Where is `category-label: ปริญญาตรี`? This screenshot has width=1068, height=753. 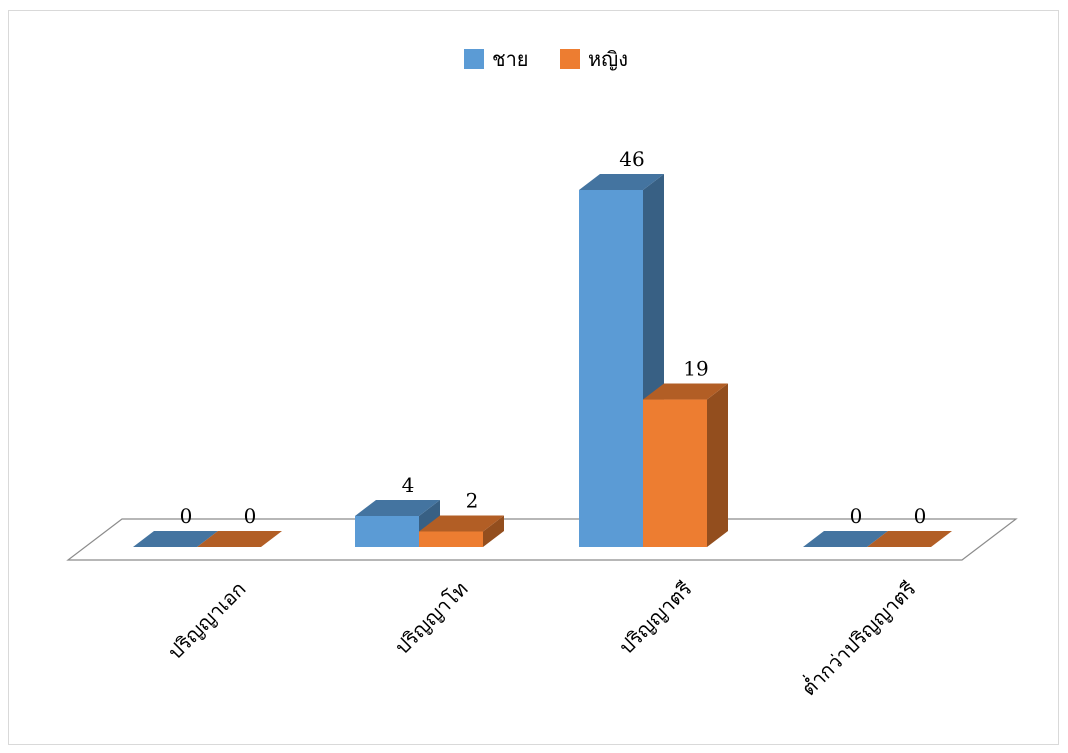 category-label: ปริญญาตรี is located at coordinates (655, 617).